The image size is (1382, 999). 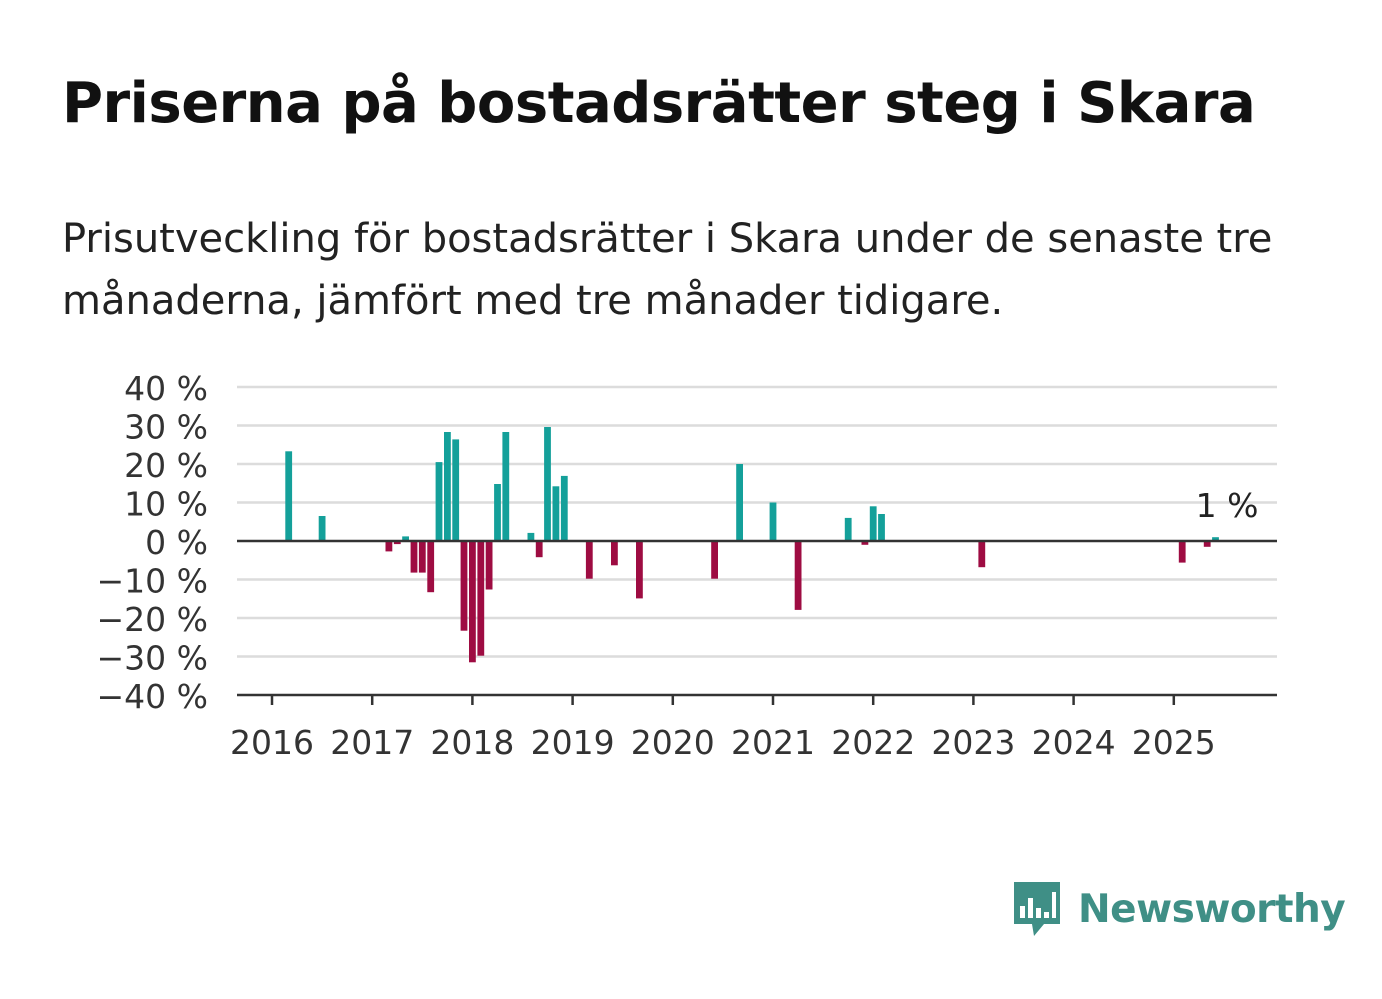 What do you see at coordinates (773, 742) in the screenshot?
I see `x-tick-label: 2021` at bounding box center [773, 742].